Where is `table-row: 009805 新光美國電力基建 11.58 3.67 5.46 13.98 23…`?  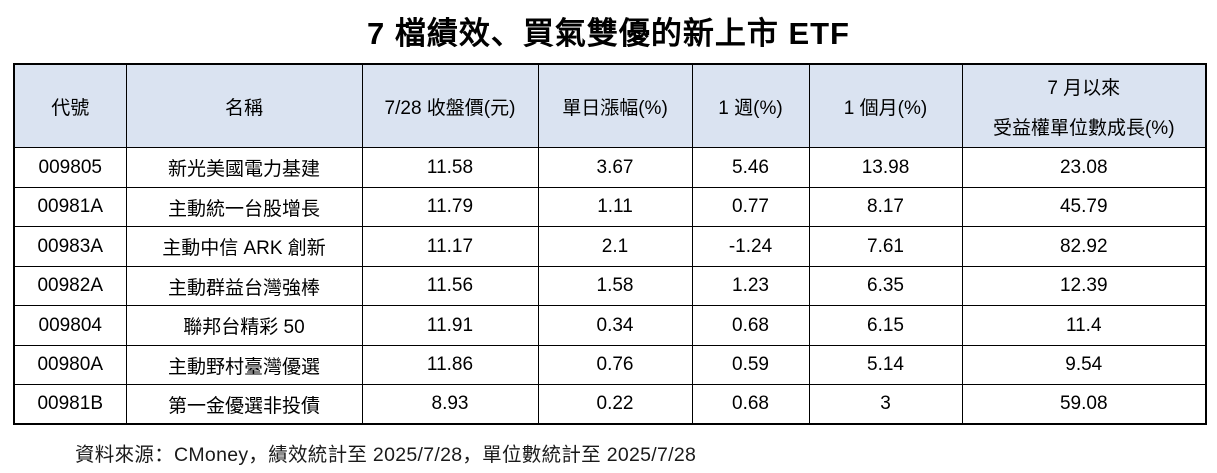 table-row: 009805 新光美國電力基建 11.58 3.67 5.46 13.98 23… is located at coordinates (610, 167).